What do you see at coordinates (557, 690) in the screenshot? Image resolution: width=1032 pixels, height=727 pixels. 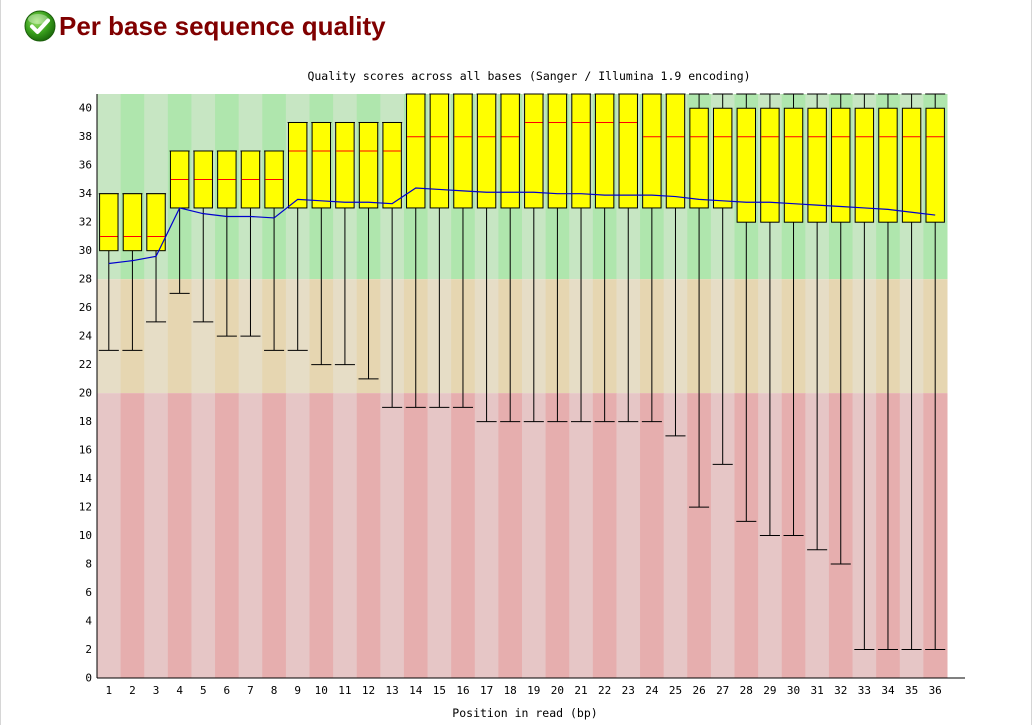 I see `x-tick-label: 20` at bounding box center [557, 690].